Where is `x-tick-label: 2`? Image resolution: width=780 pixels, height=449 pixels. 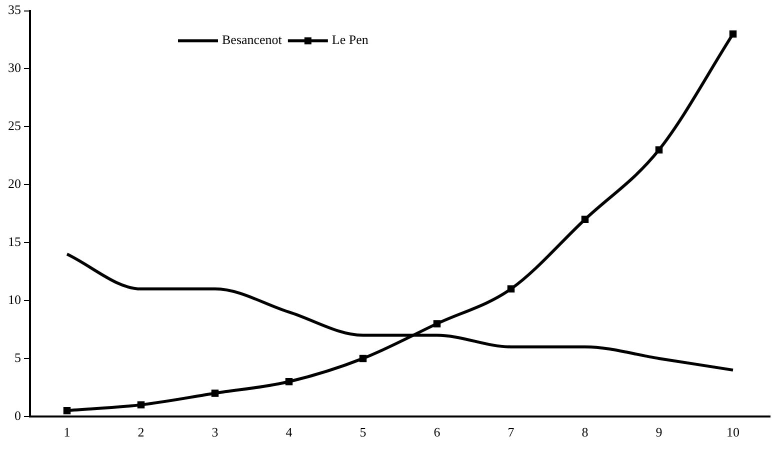
x-tick-label: 2 is located at coordinates (141, 432).